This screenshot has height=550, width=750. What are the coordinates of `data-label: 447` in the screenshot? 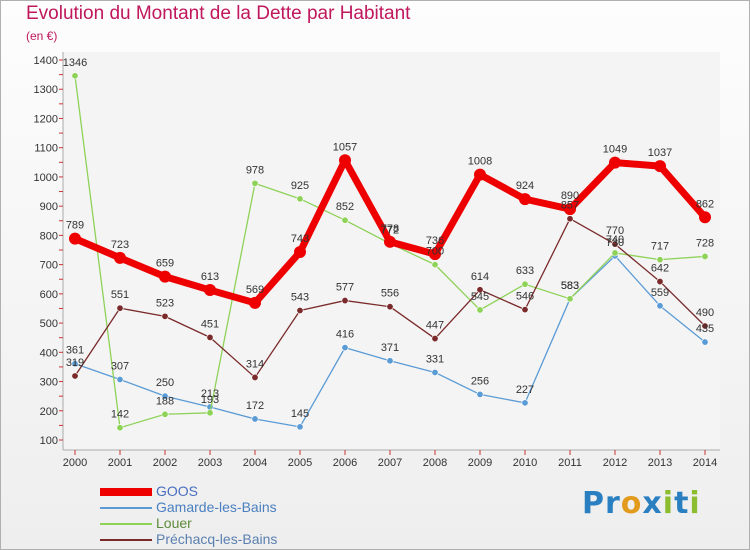 It's located at (435, 326).